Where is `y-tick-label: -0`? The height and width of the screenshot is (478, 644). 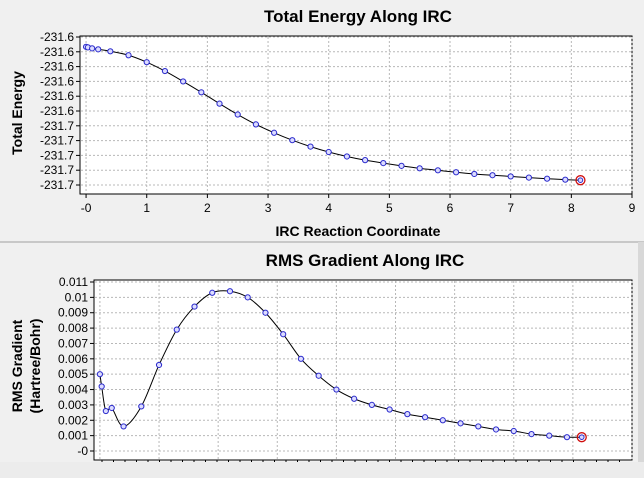
y-tick-label: -0 is located at coordinates (82, 451).